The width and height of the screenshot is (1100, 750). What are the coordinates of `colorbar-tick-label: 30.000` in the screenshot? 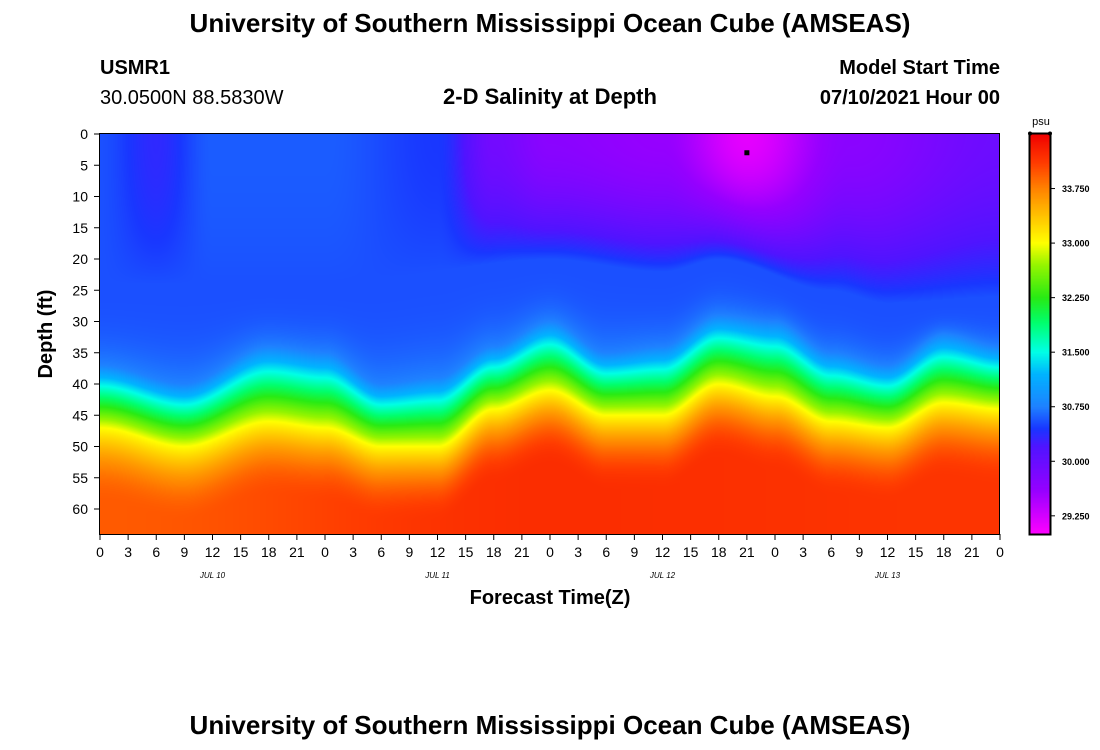 It's located at (1076, 462).